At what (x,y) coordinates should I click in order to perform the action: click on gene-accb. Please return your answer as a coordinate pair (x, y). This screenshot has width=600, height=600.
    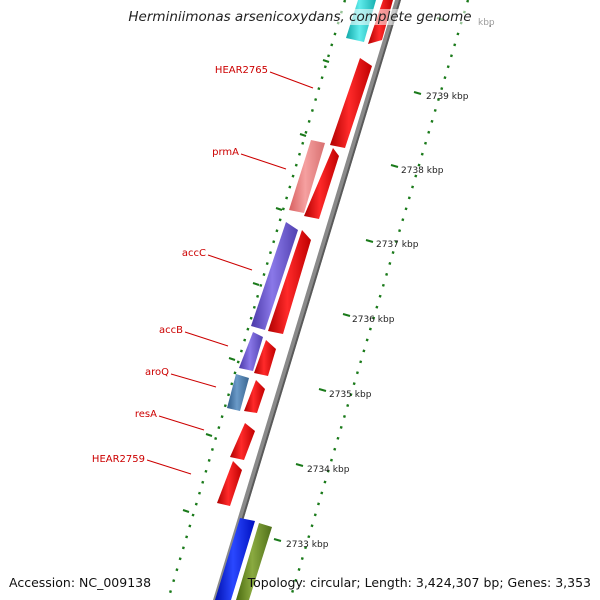
    Looking at the image, I should click on (251, 351).